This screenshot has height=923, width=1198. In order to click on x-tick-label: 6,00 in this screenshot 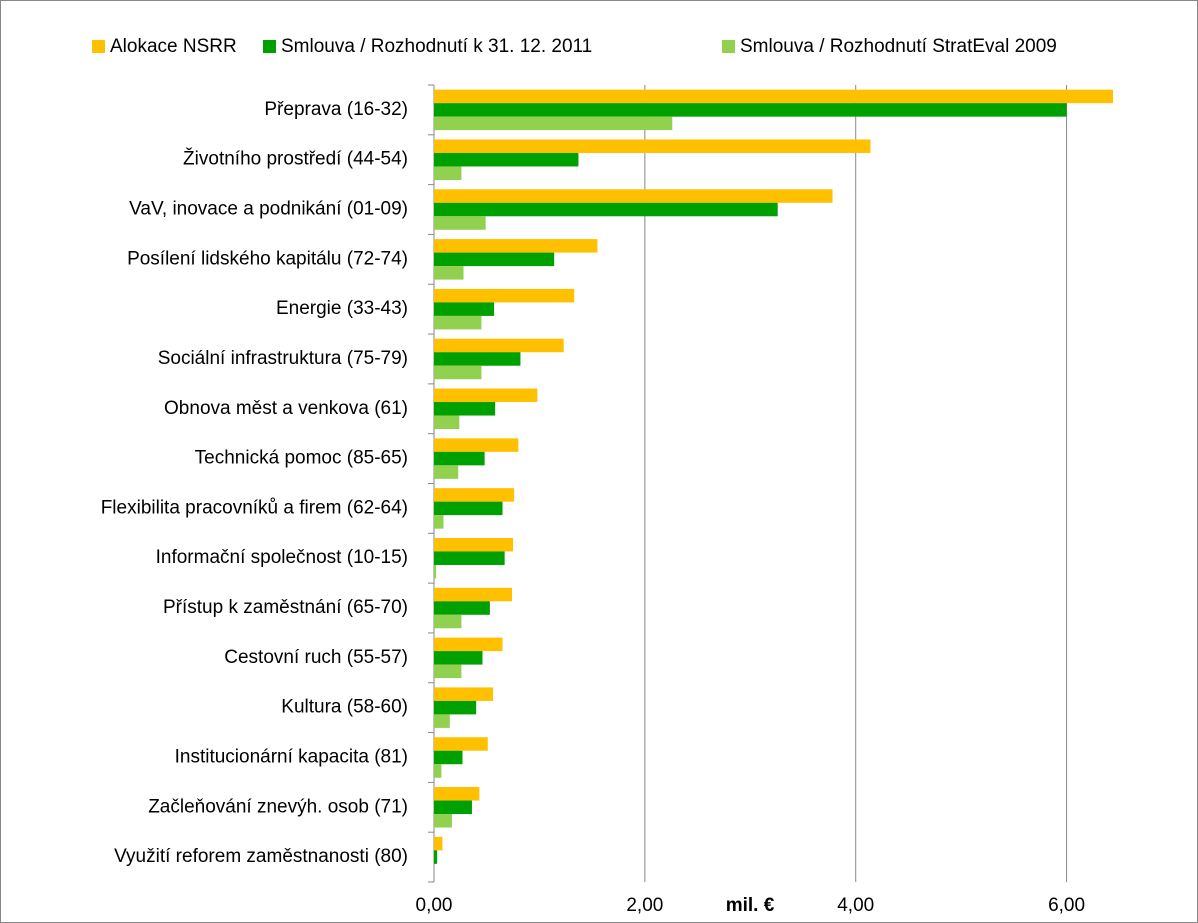, I will do `click(1066, 905)`.